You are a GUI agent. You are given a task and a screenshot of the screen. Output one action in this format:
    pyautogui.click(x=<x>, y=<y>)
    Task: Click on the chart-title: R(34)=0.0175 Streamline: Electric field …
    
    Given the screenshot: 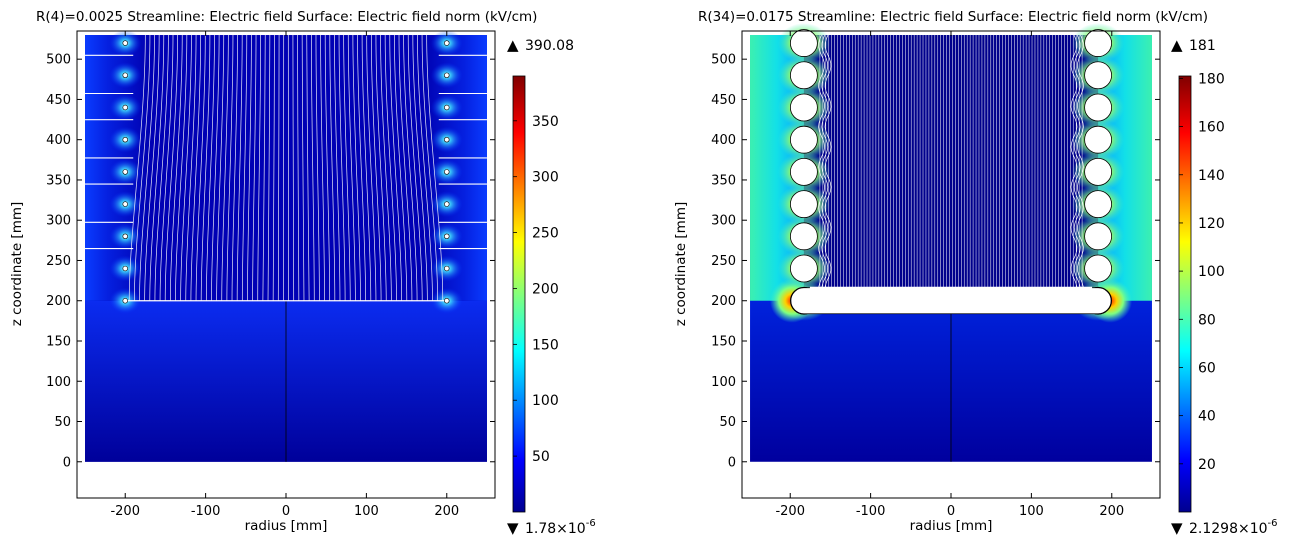 What is the action you would take?
    pyautogui.click(x=953, y=17)
    